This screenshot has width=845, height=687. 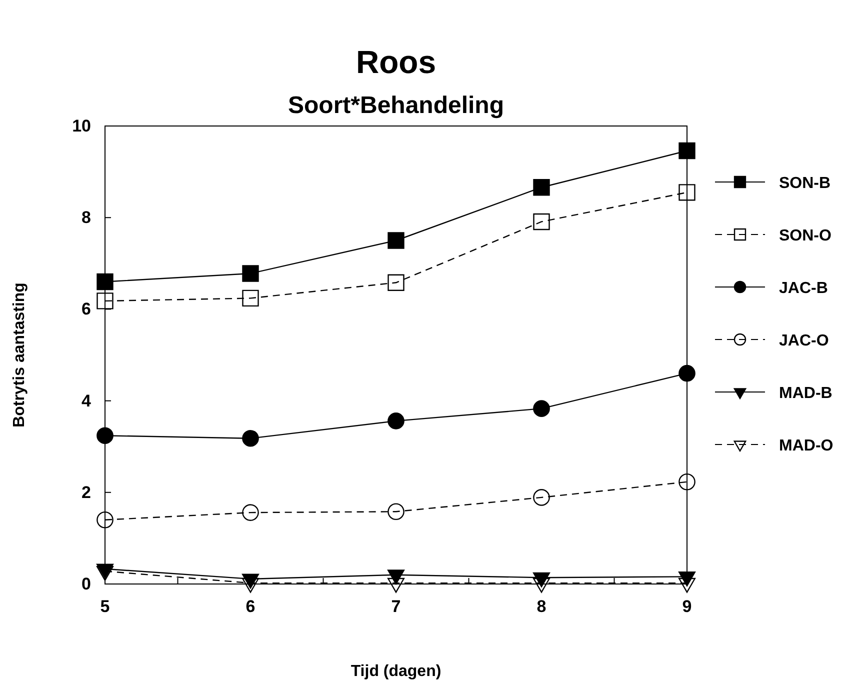 What do you see at coordinates (251, 606) in the screenshot?
I see `x-tick-label: 6` at bounding box center [251, 606].